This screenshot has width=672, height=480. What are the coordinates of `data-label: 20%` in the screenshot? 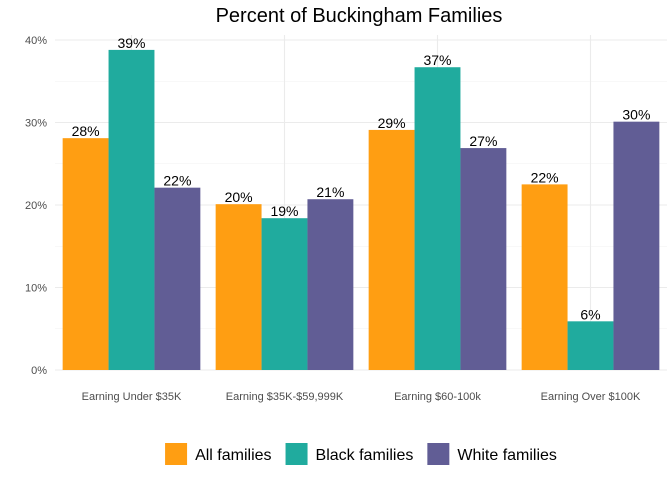 It's located at (239, 197).